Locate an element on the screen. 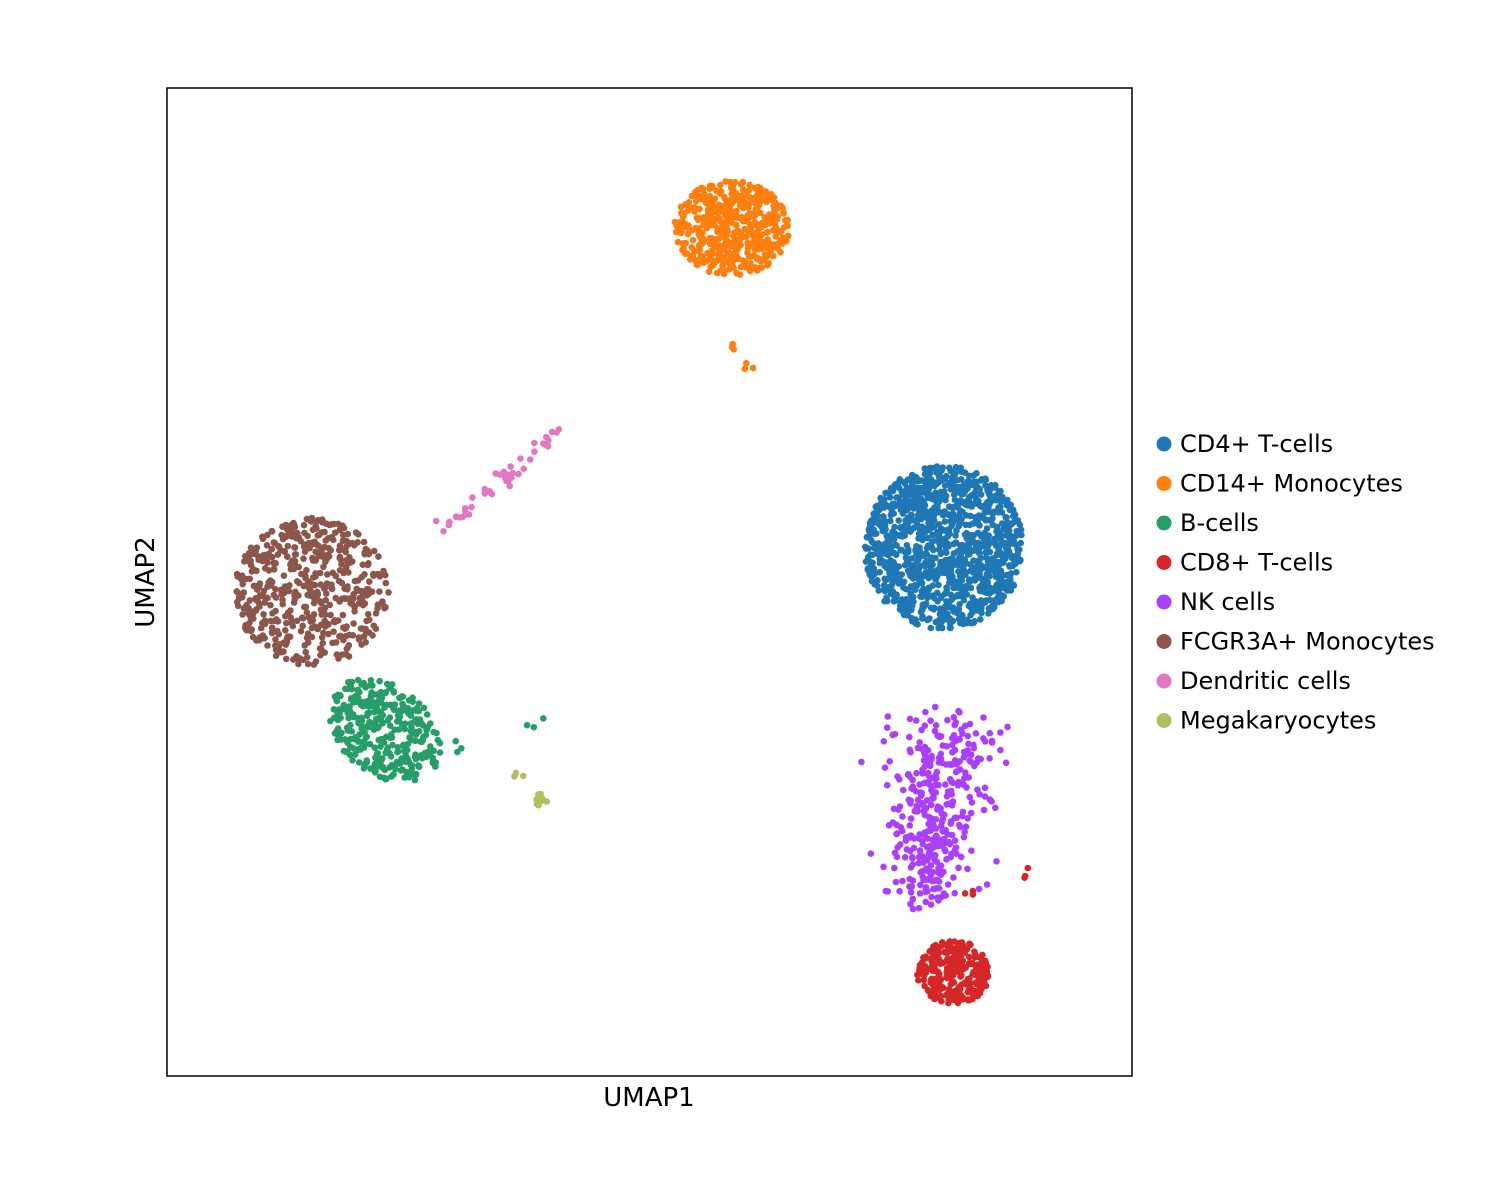  legend-marker is located at coordinates (1164, 602).